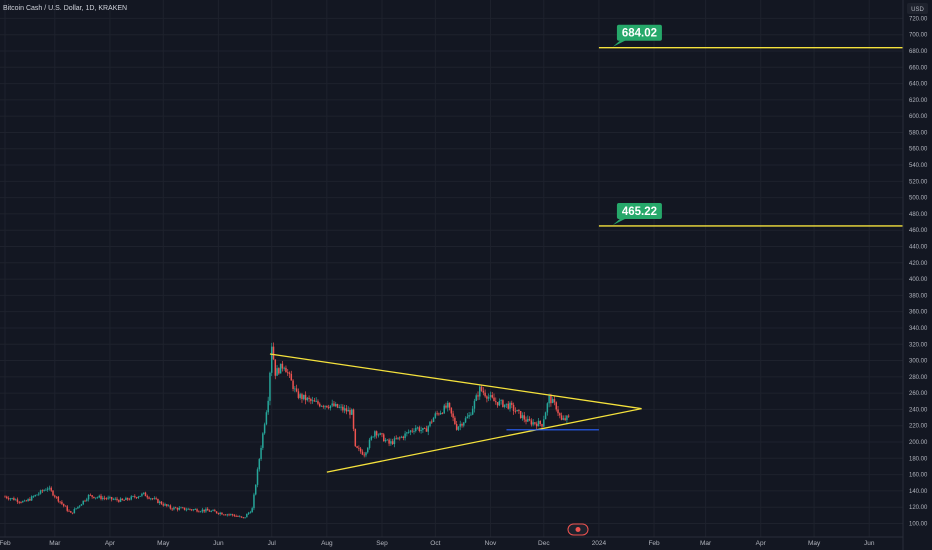 Image resolution: width=932 pixels, height=550 pixels. I want to click on time-tick-label: 2024, so click(599, 543).